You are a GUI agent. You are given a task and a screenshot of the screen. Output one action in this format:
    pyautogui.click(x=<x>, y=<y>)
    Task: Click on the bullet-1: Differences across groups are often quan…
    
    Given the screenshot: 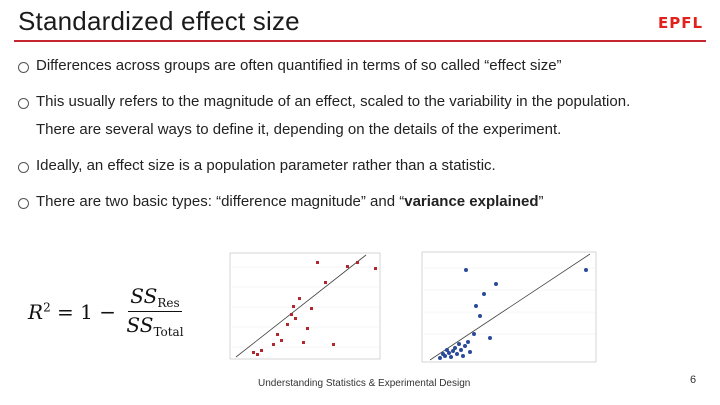 What is the action you would take?
    pyautogui.click(x=290, y=65)
    